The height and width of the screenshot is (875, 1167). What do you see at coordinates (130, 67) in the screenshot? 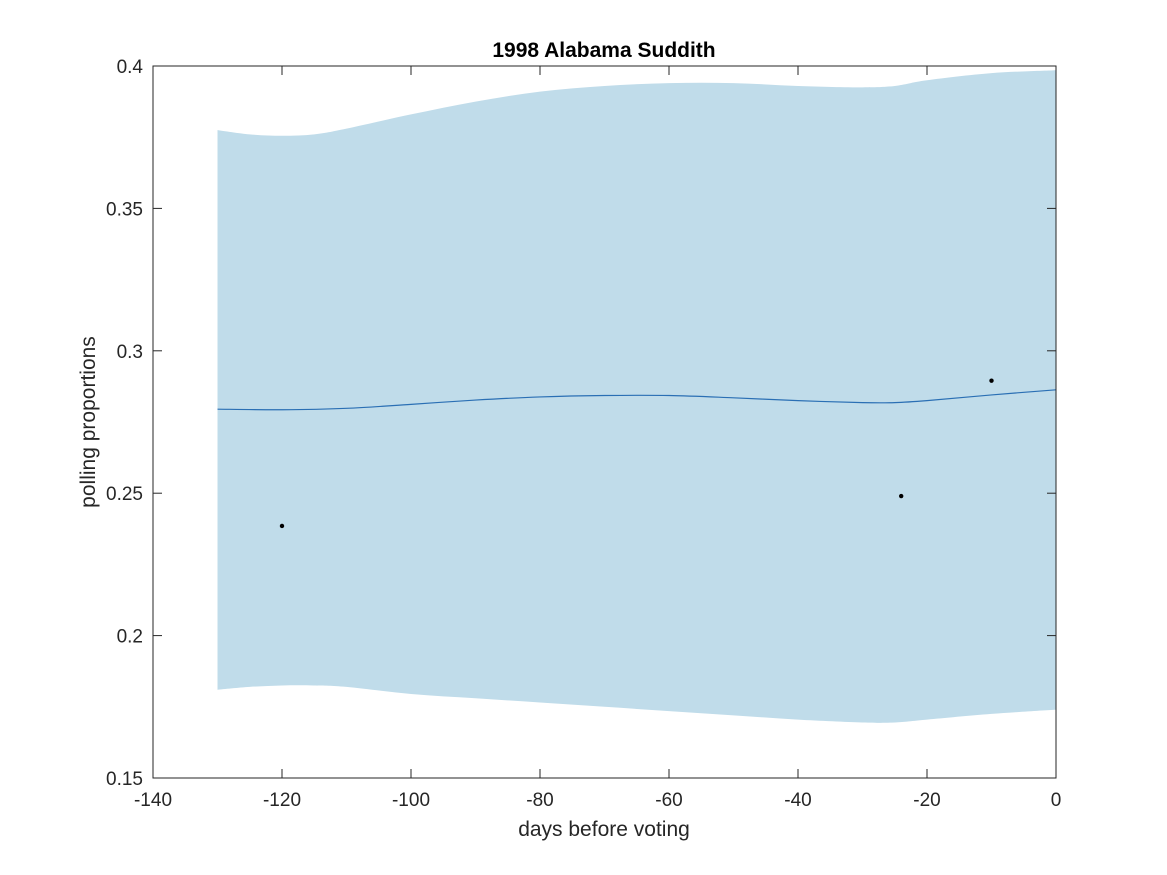
I see `y-tick-label: 0.4` at bounding box center [130, 67].